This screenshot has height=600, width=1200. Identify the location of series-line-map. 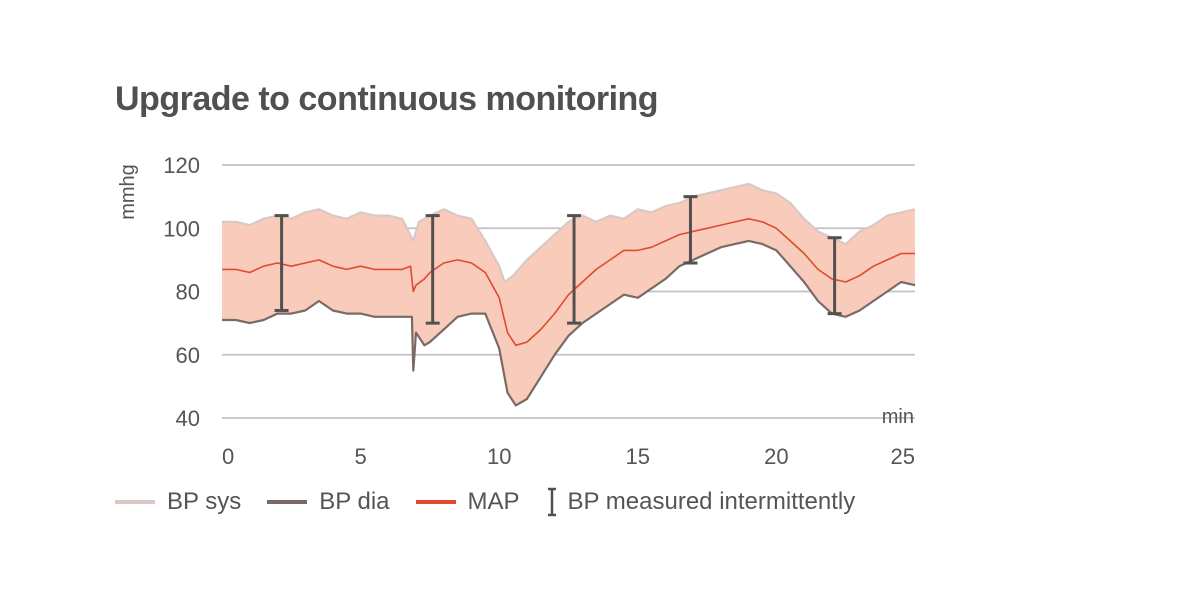
(568, 282).